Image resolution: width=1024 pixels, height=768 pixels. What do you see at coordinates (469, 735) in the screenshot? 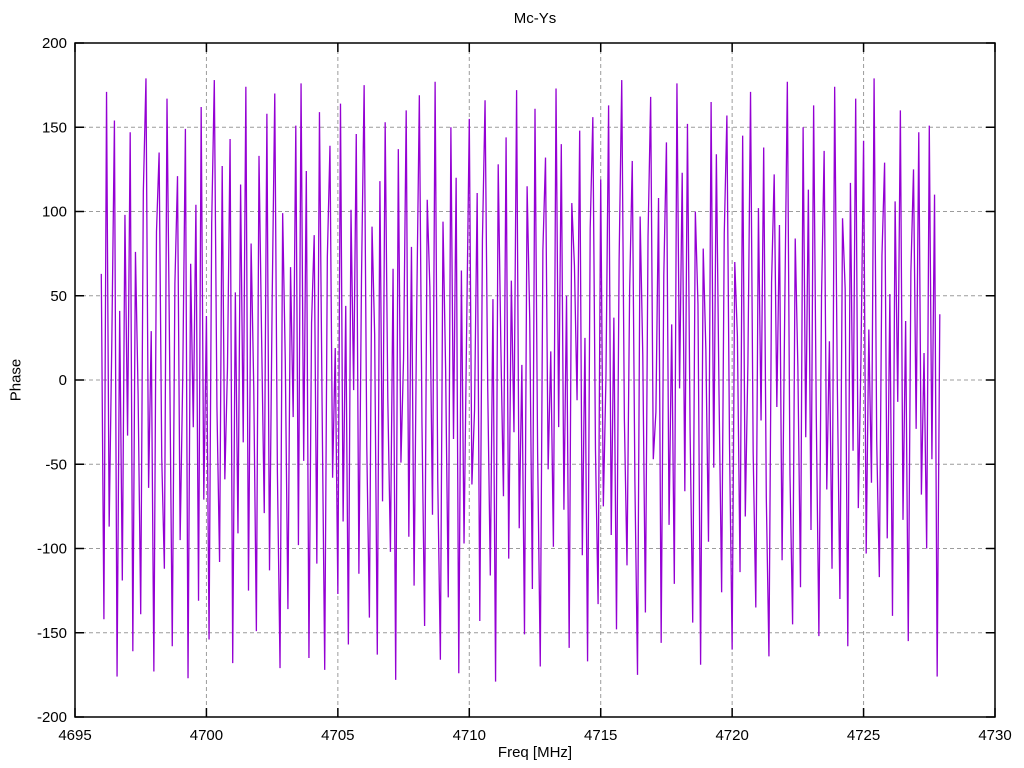
I see `x-tick-label: 4710` at bounding box center [469, 735].